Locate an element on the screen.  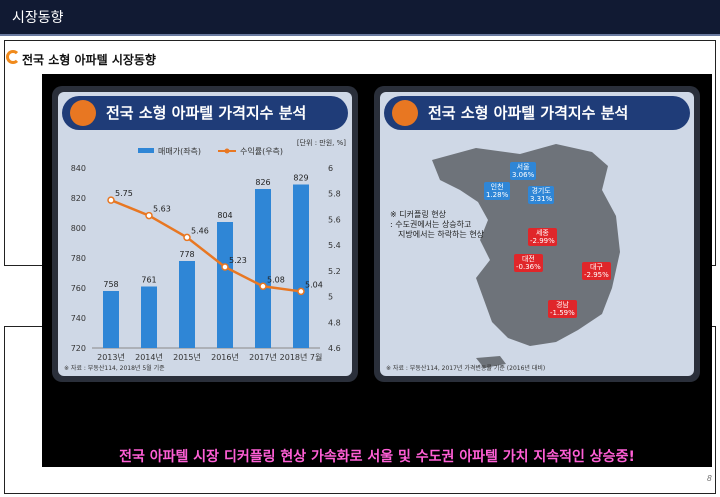
region-label-daegu: 대구 -2.95% is located at coordinates (596, 271).